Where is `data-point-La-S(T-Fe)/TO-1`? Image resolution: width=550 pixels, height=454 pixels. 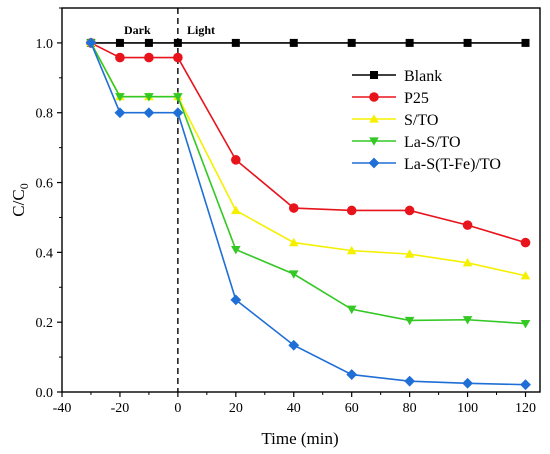
data-point-La-S(T-Fe)/TO-1 is located at coordinates (120, 113).